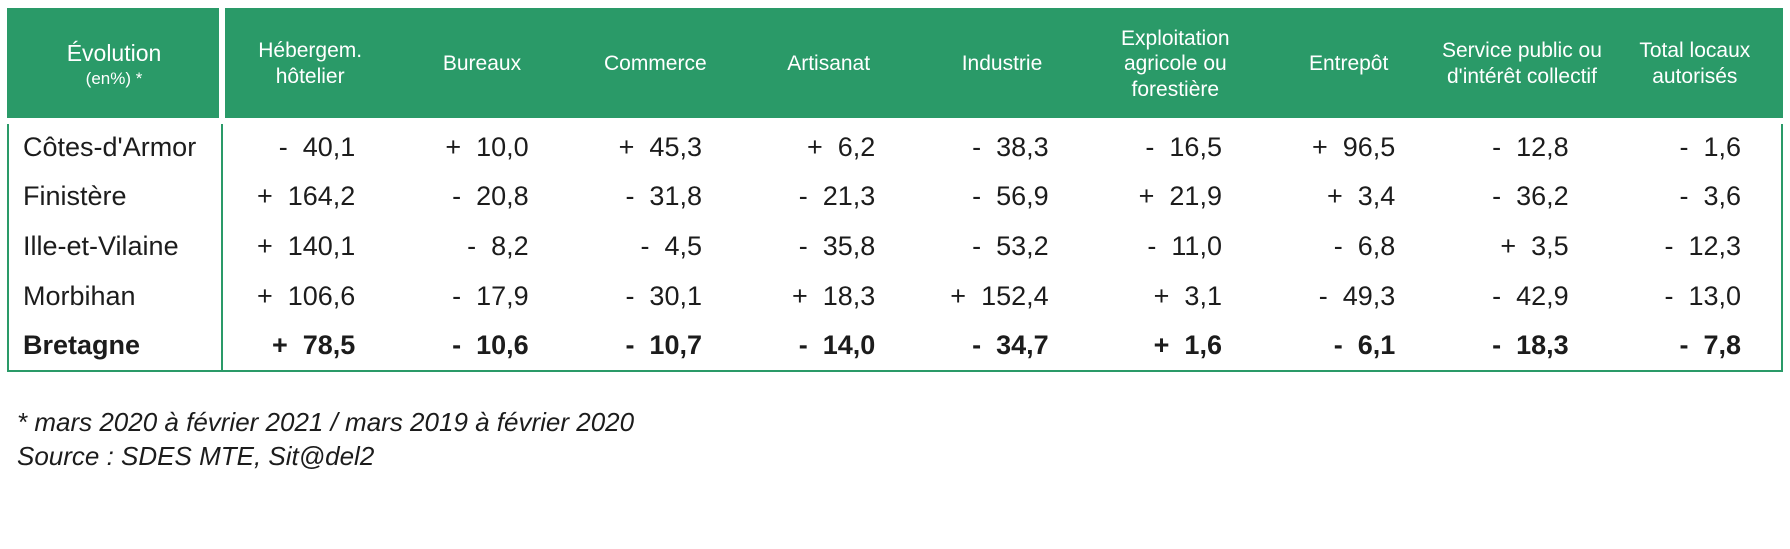 The image size is (1790, 549). Describe the element at coordinates (306, 195) in the screenshot. I see `value-cell: + 164,2` at that location.